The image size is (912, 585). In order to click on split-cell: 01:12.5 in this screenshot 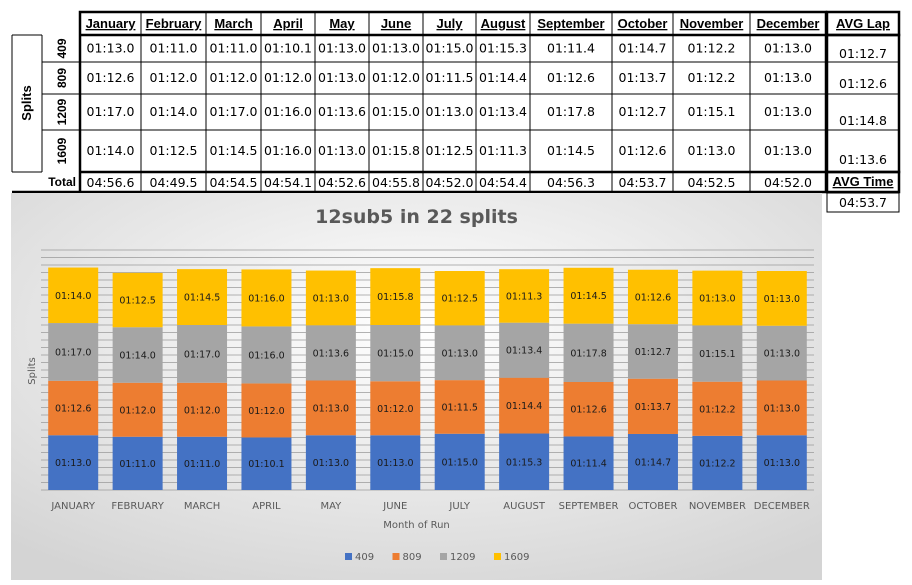, I will do `click(174, 150)`.